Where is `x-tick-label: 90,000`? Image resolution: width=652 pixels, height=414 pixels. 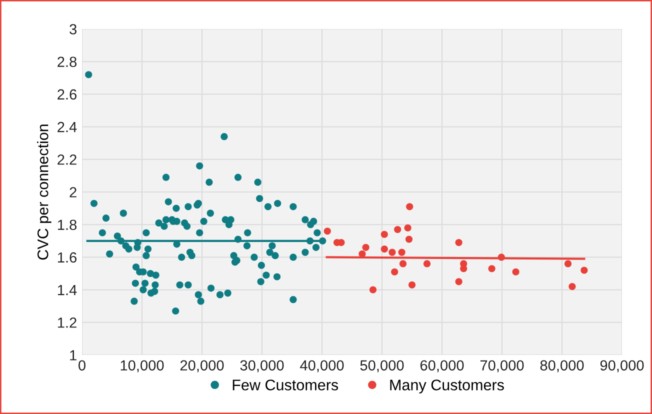
x-tick-label: 90,000 is located at coordinates (622, 366).